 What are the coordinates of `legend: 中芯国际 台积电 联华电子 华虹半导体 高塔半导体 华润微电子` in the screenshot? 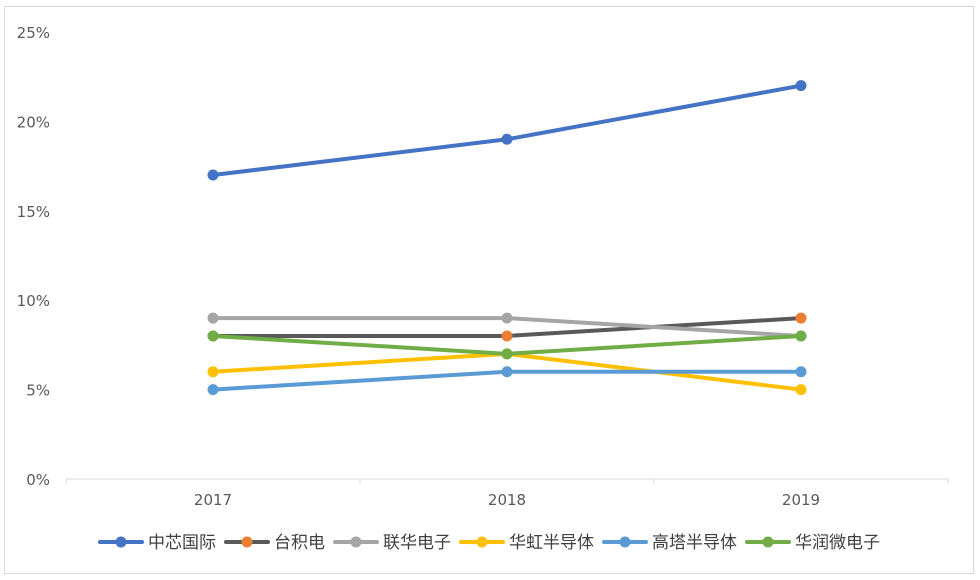 It's located at (489, 543).